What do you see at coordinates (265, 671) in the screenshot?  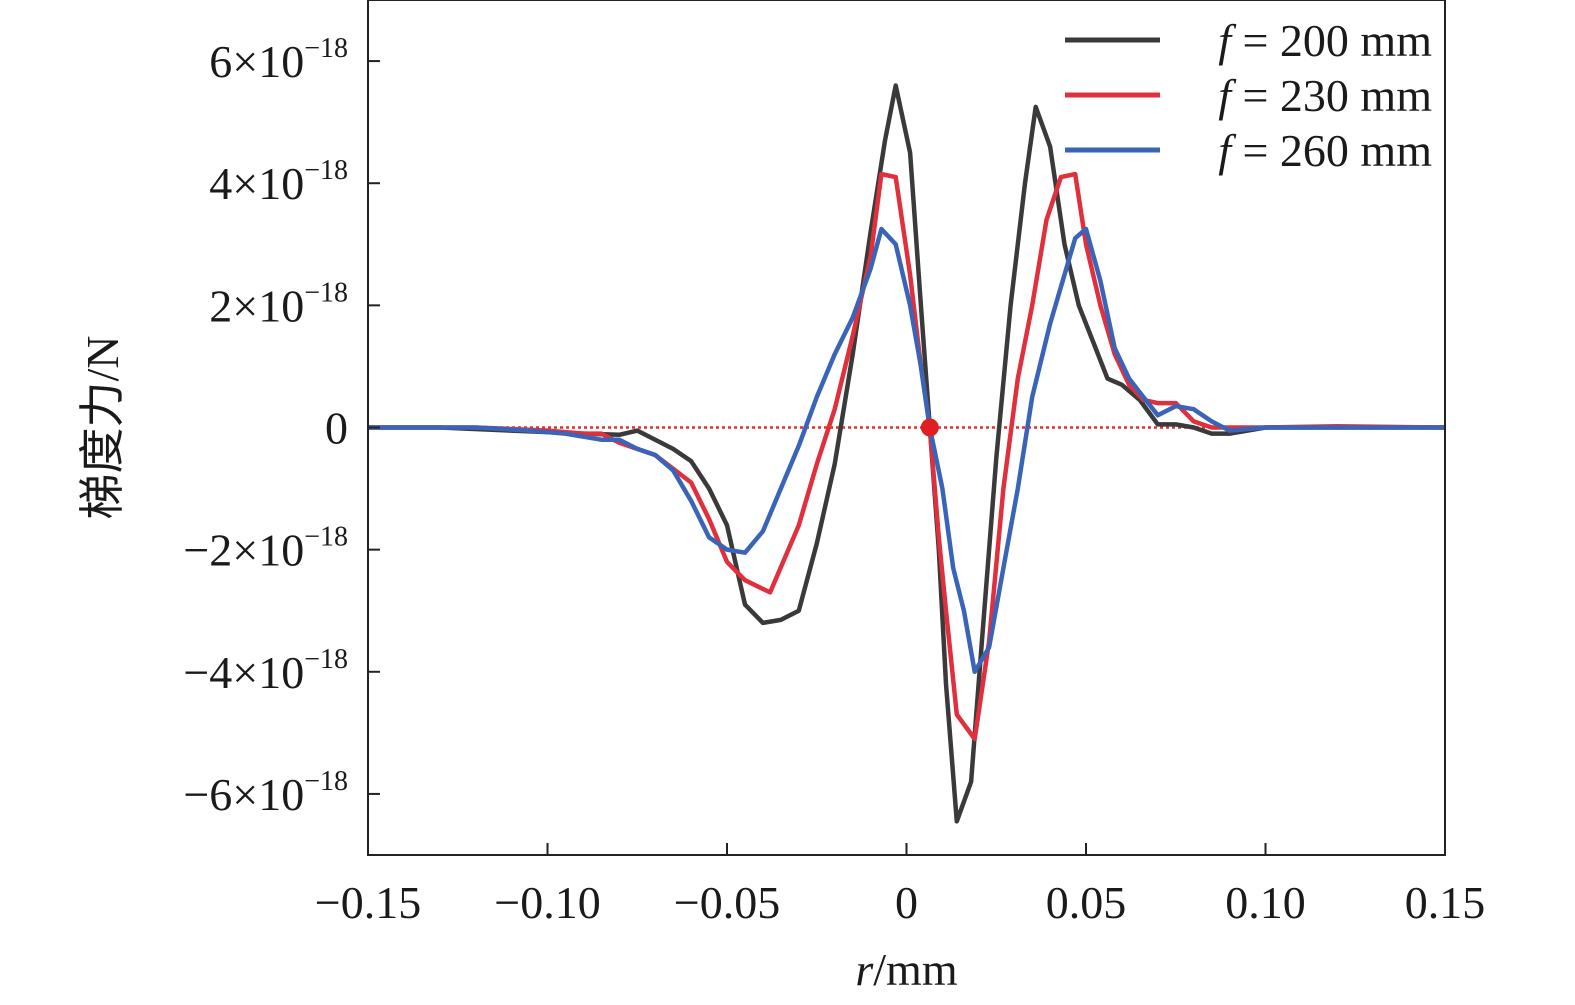 I see `y-tick-label: −4×10⁻¹⁸` at bounding box center [265, 671].